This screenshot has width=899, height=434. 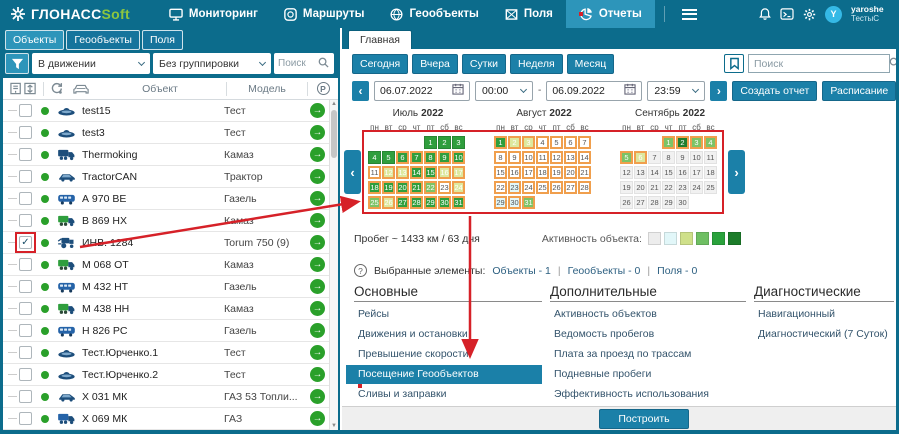 I want to click on menu-icon, so click(x=689, y=14).